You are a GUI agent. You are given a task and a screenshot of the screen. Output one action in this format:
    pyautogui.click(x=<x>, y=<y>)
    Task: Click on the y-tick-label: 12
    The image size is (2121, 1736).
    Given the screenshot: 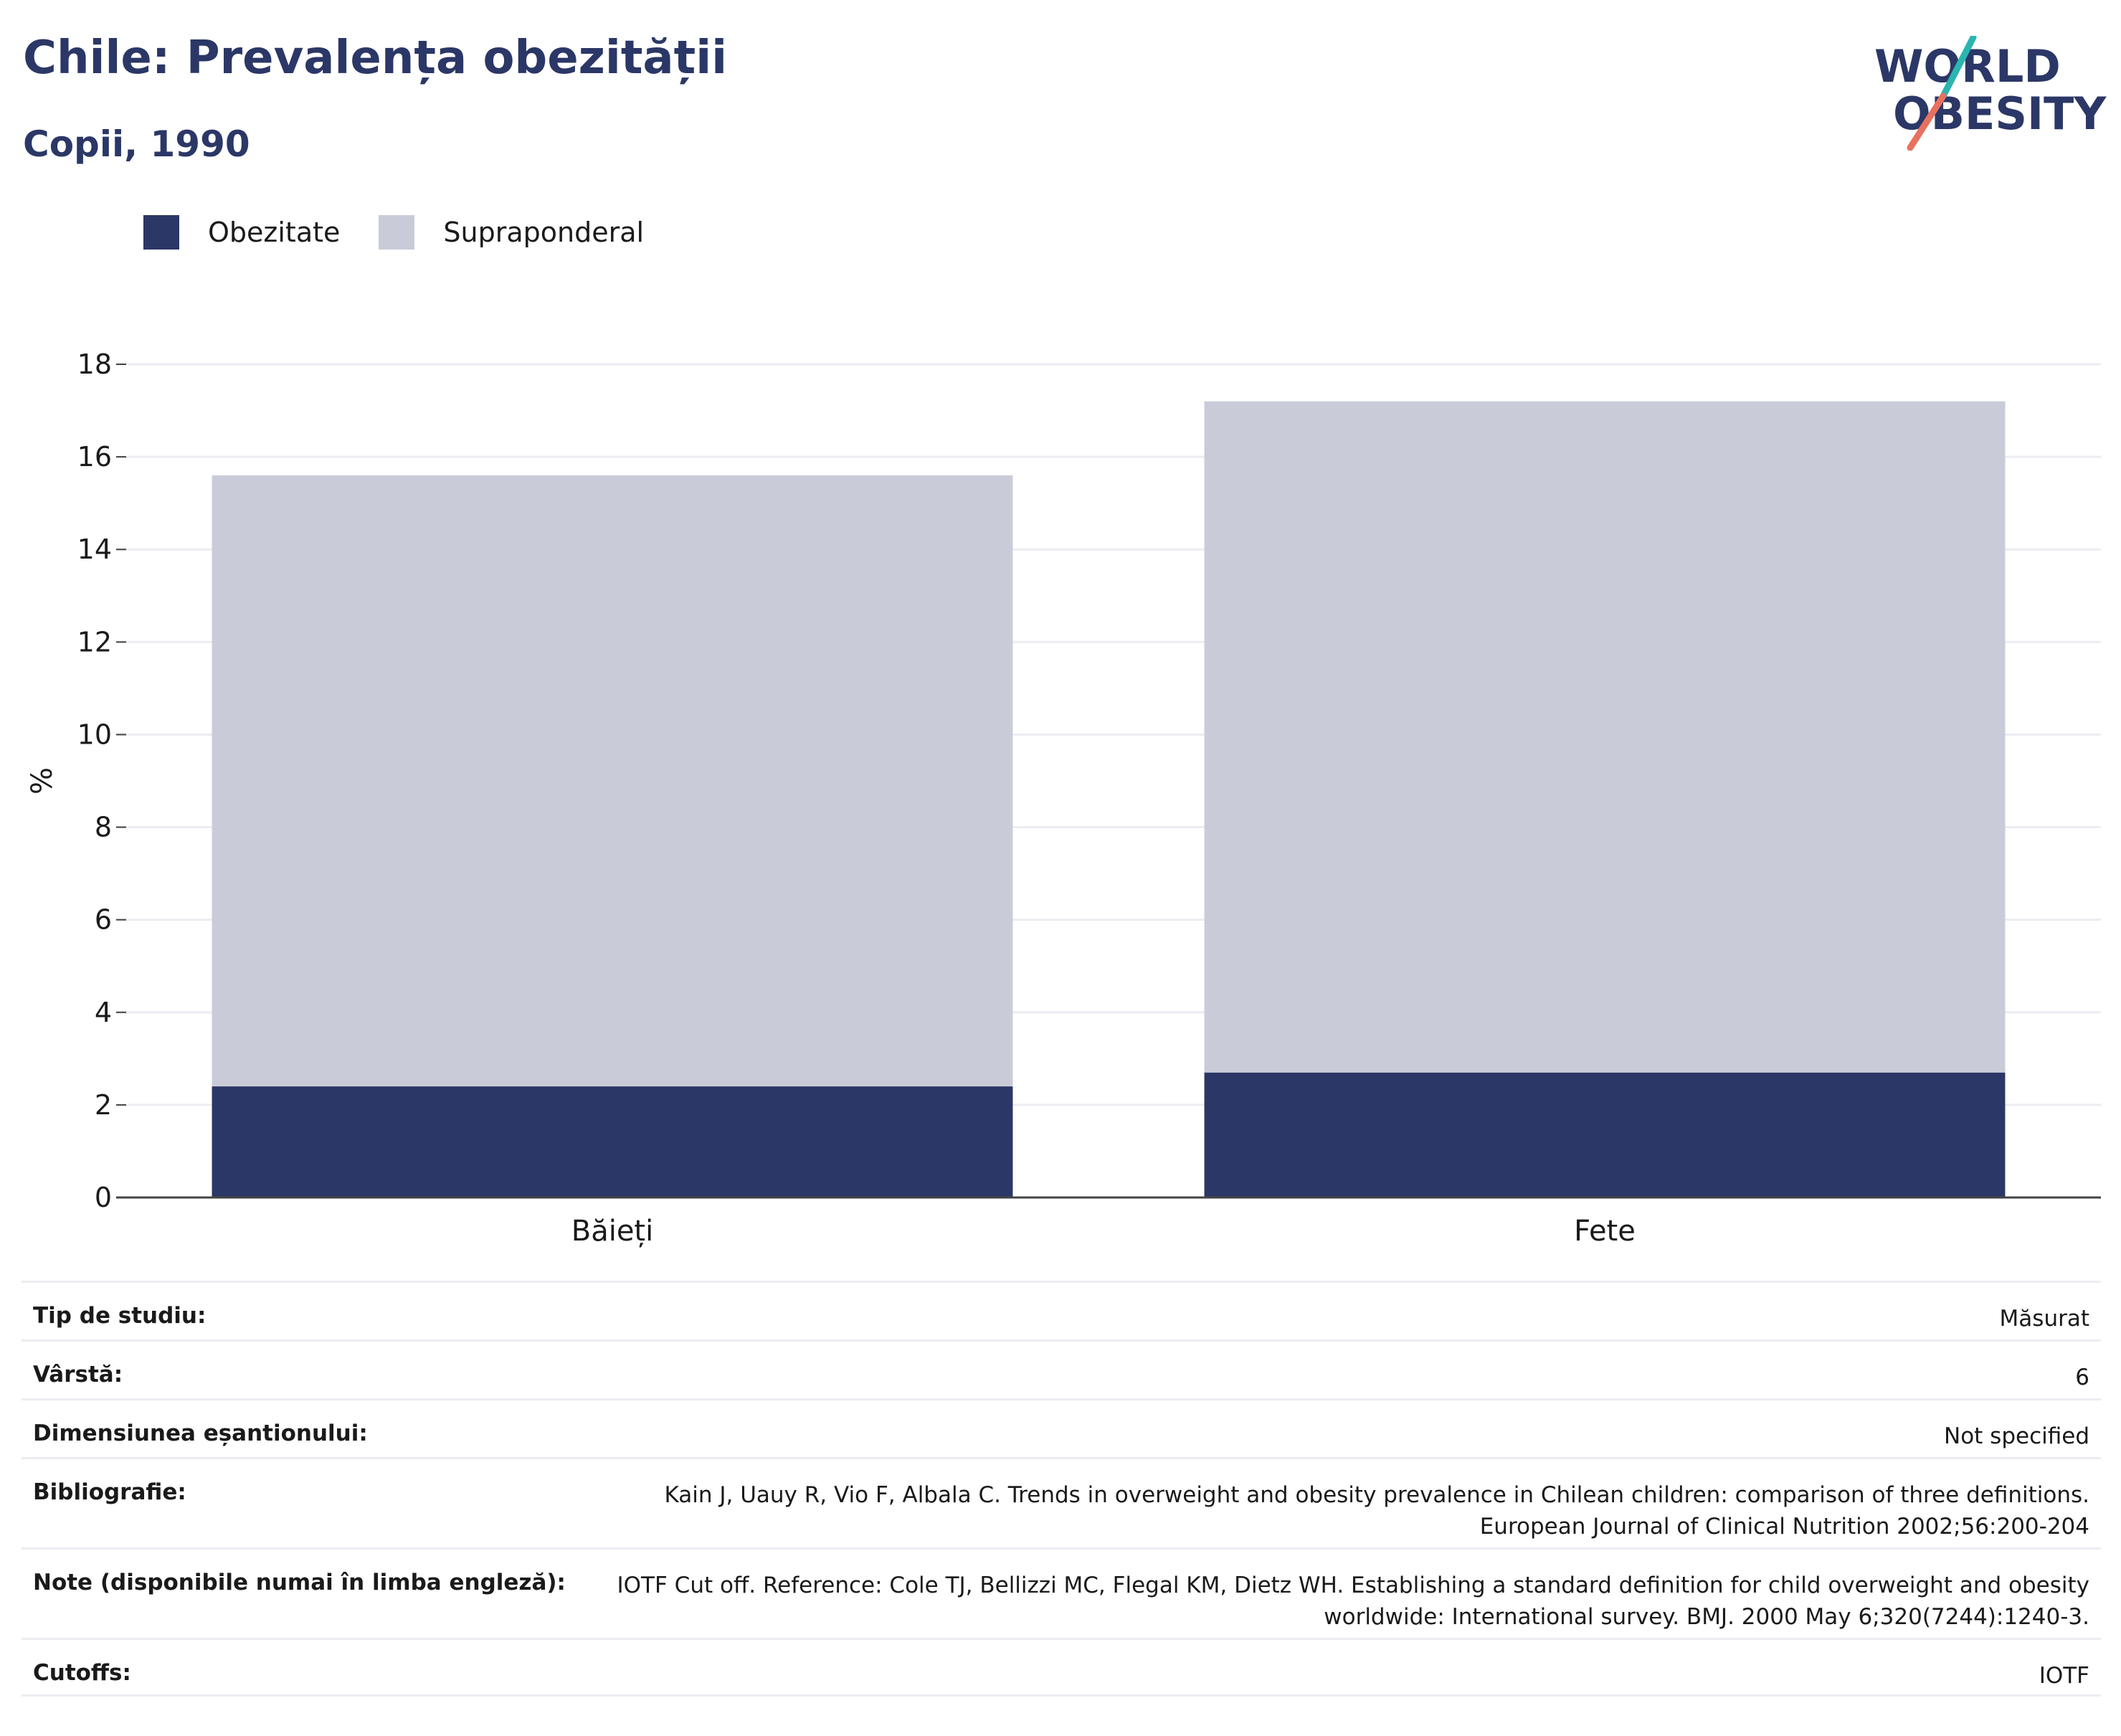 What is the action you would take?
    pyautogui.click(x=94, y=642)
    